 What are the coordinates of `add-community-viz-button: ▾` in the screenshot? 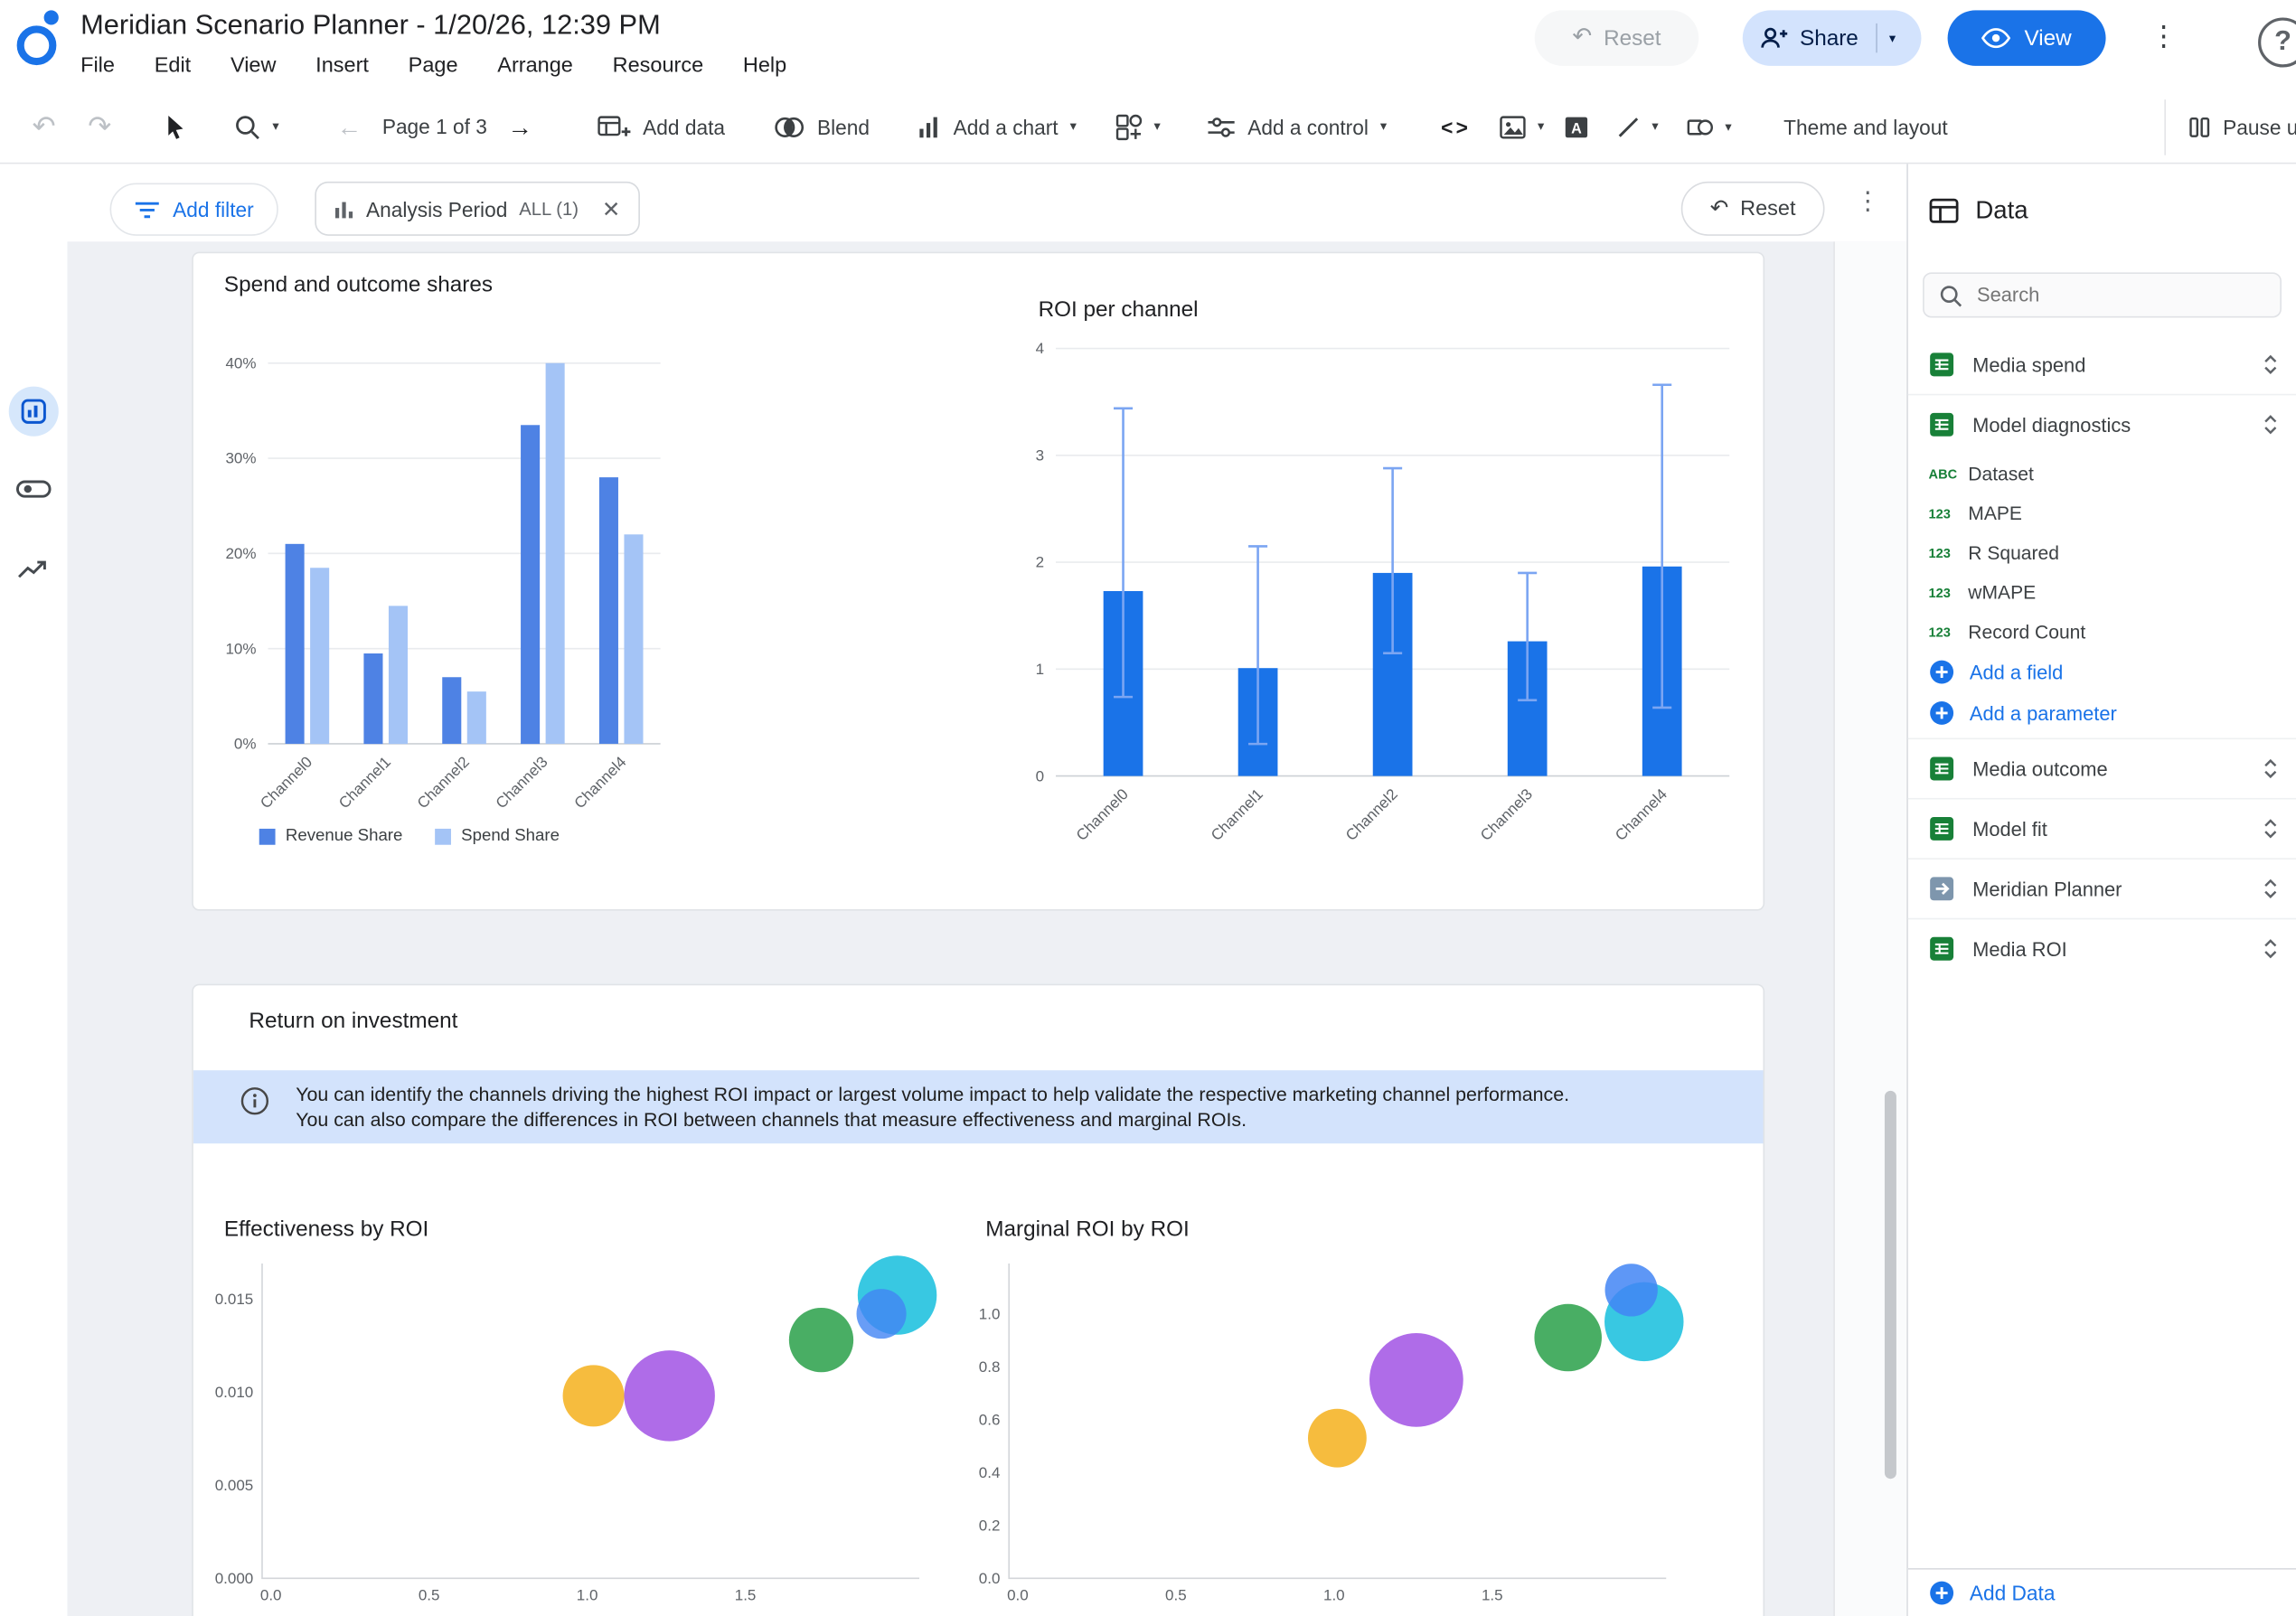 It's located at (1138, 127).